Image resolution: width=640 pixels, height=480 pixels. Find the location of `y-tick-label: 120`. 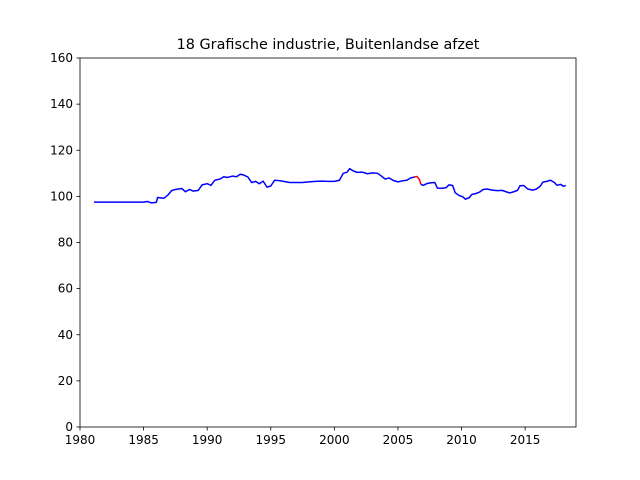

y-tick-label: 120 is located at coordinates (61, 150).